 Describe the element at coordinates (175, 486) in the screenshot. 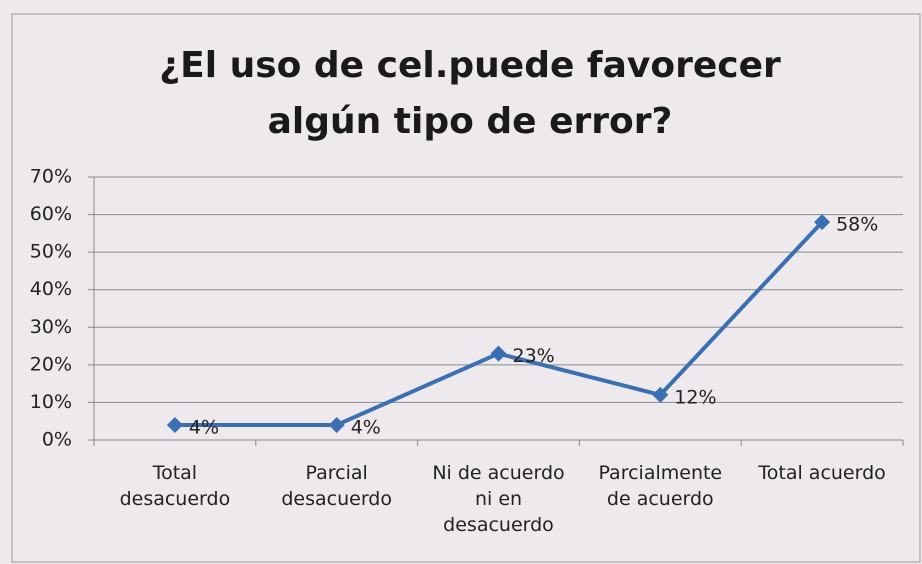

I see `x-tick-label: Total desacuerdo` at that location.